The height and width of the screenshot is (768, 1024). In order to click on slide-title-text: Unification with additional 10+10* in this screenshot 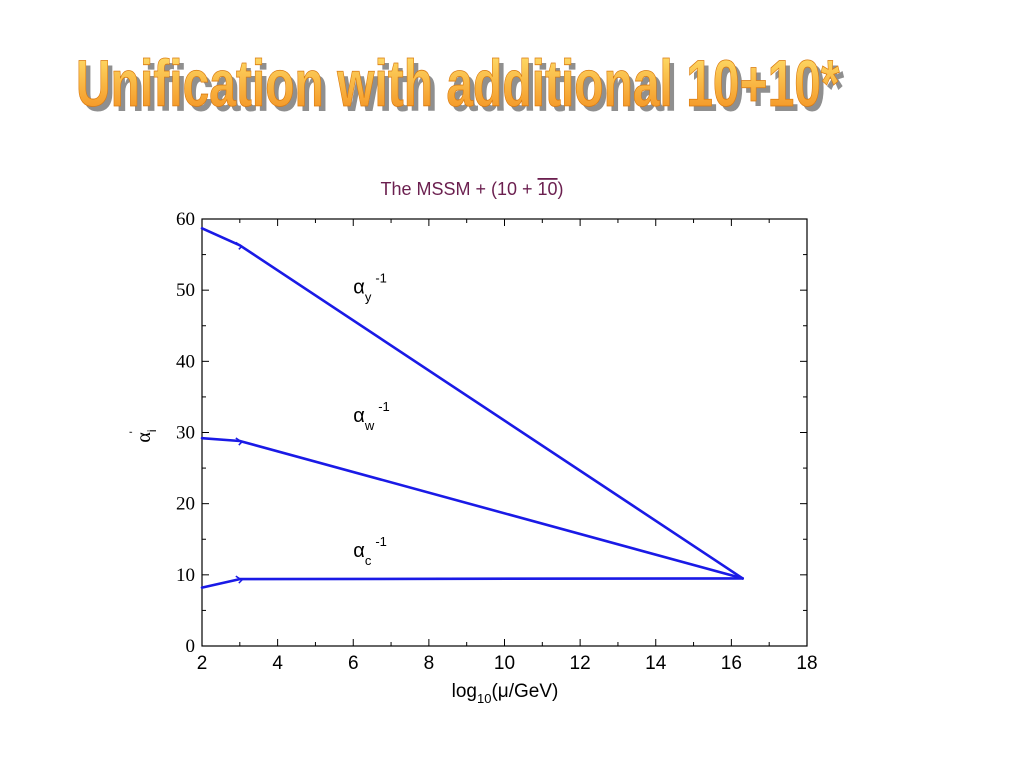, I will do `click(458, 84)`.